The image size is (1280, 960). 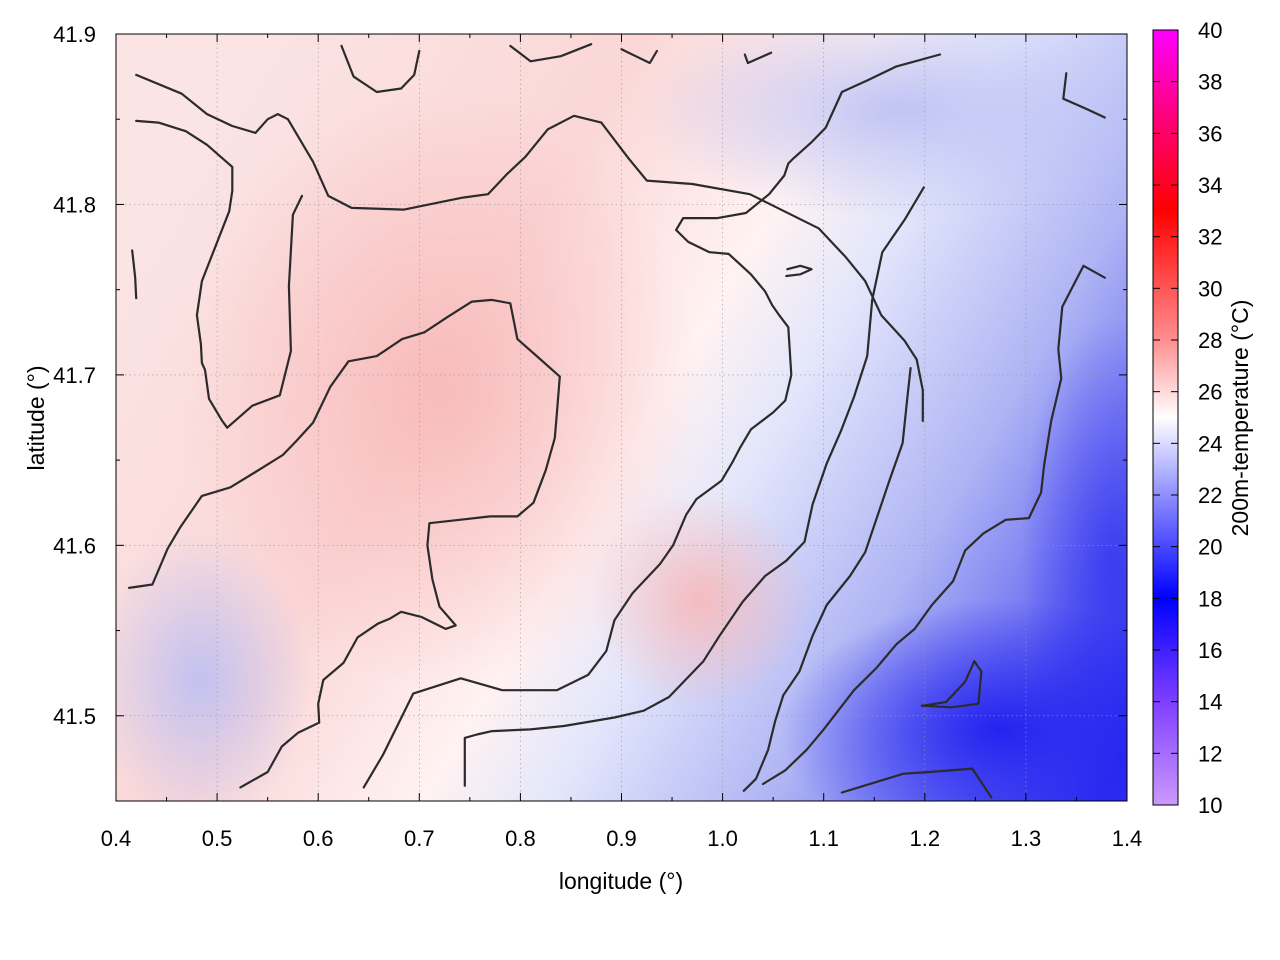 What do you see at coordinates (74, 375) in the screenshot?
I see `y-tick-label: 41.7` at bounding box center [74, 375].